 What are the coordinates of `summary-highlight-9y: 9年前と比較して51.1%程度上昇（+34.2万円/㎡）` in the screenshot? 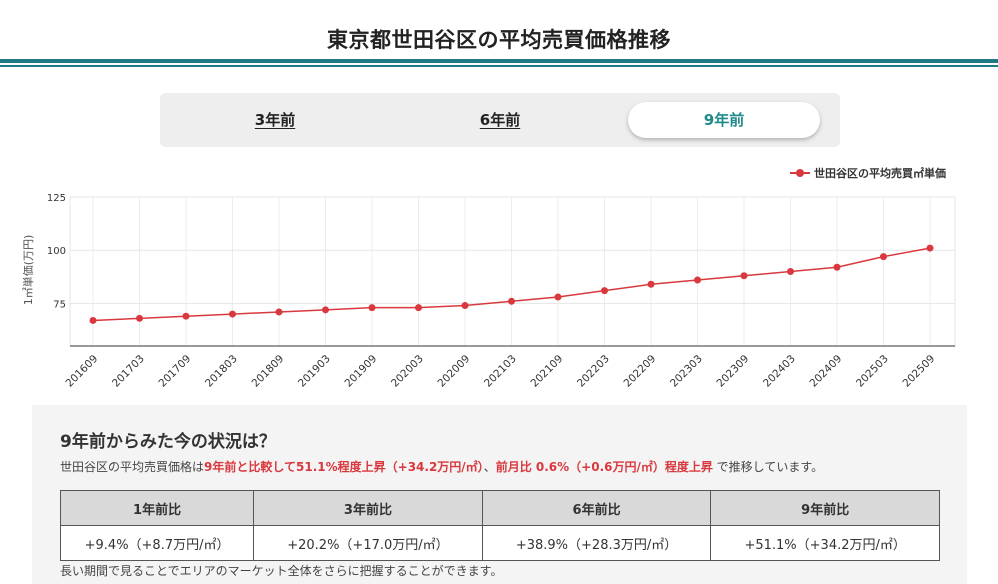 It's located at (344, 467).